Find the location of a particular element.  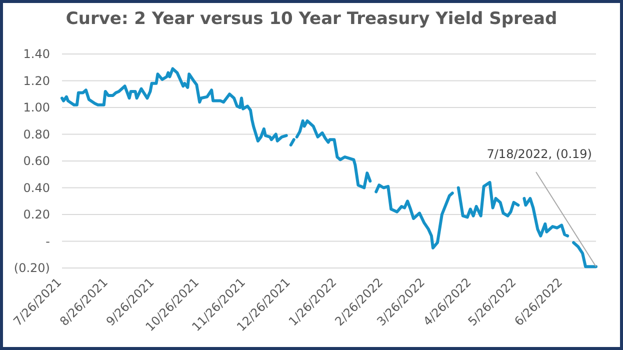

y-tick-label: 1.40 is located at coordinates (36, 54).